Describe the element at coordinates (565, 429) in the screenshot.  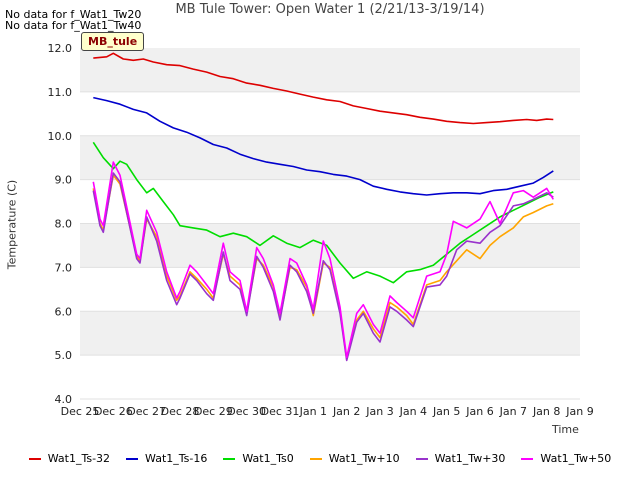
I see `x-axis-label: Time` at that location.